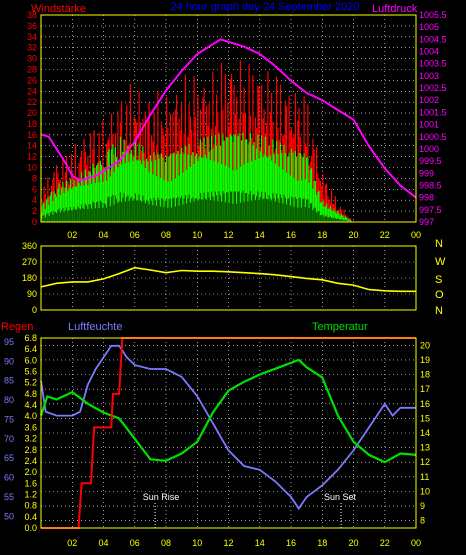  I want to click on climate-x-tick-label: 04, so click(103, 543).